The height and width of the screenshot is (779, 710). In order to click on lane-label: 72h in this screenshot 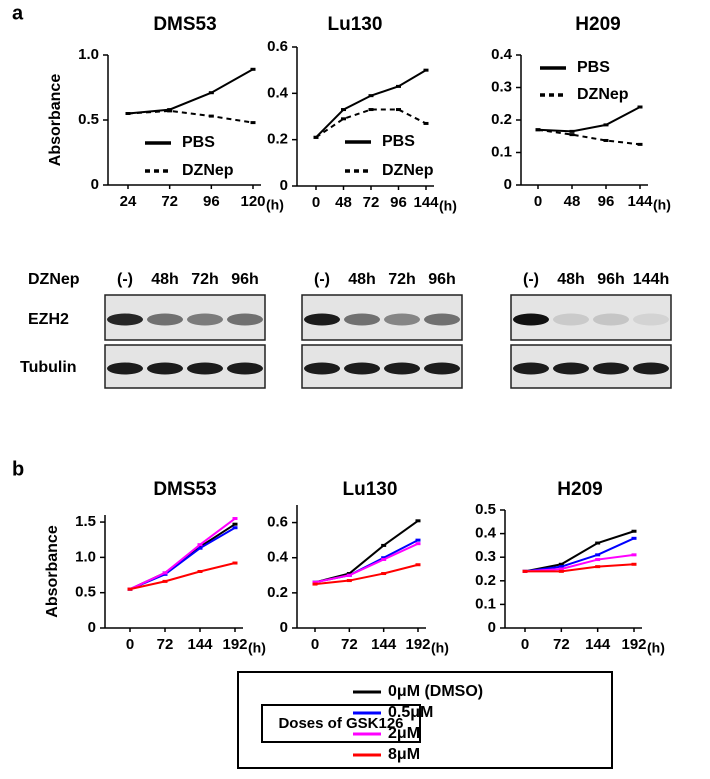, I will do `click(402, 279)`.